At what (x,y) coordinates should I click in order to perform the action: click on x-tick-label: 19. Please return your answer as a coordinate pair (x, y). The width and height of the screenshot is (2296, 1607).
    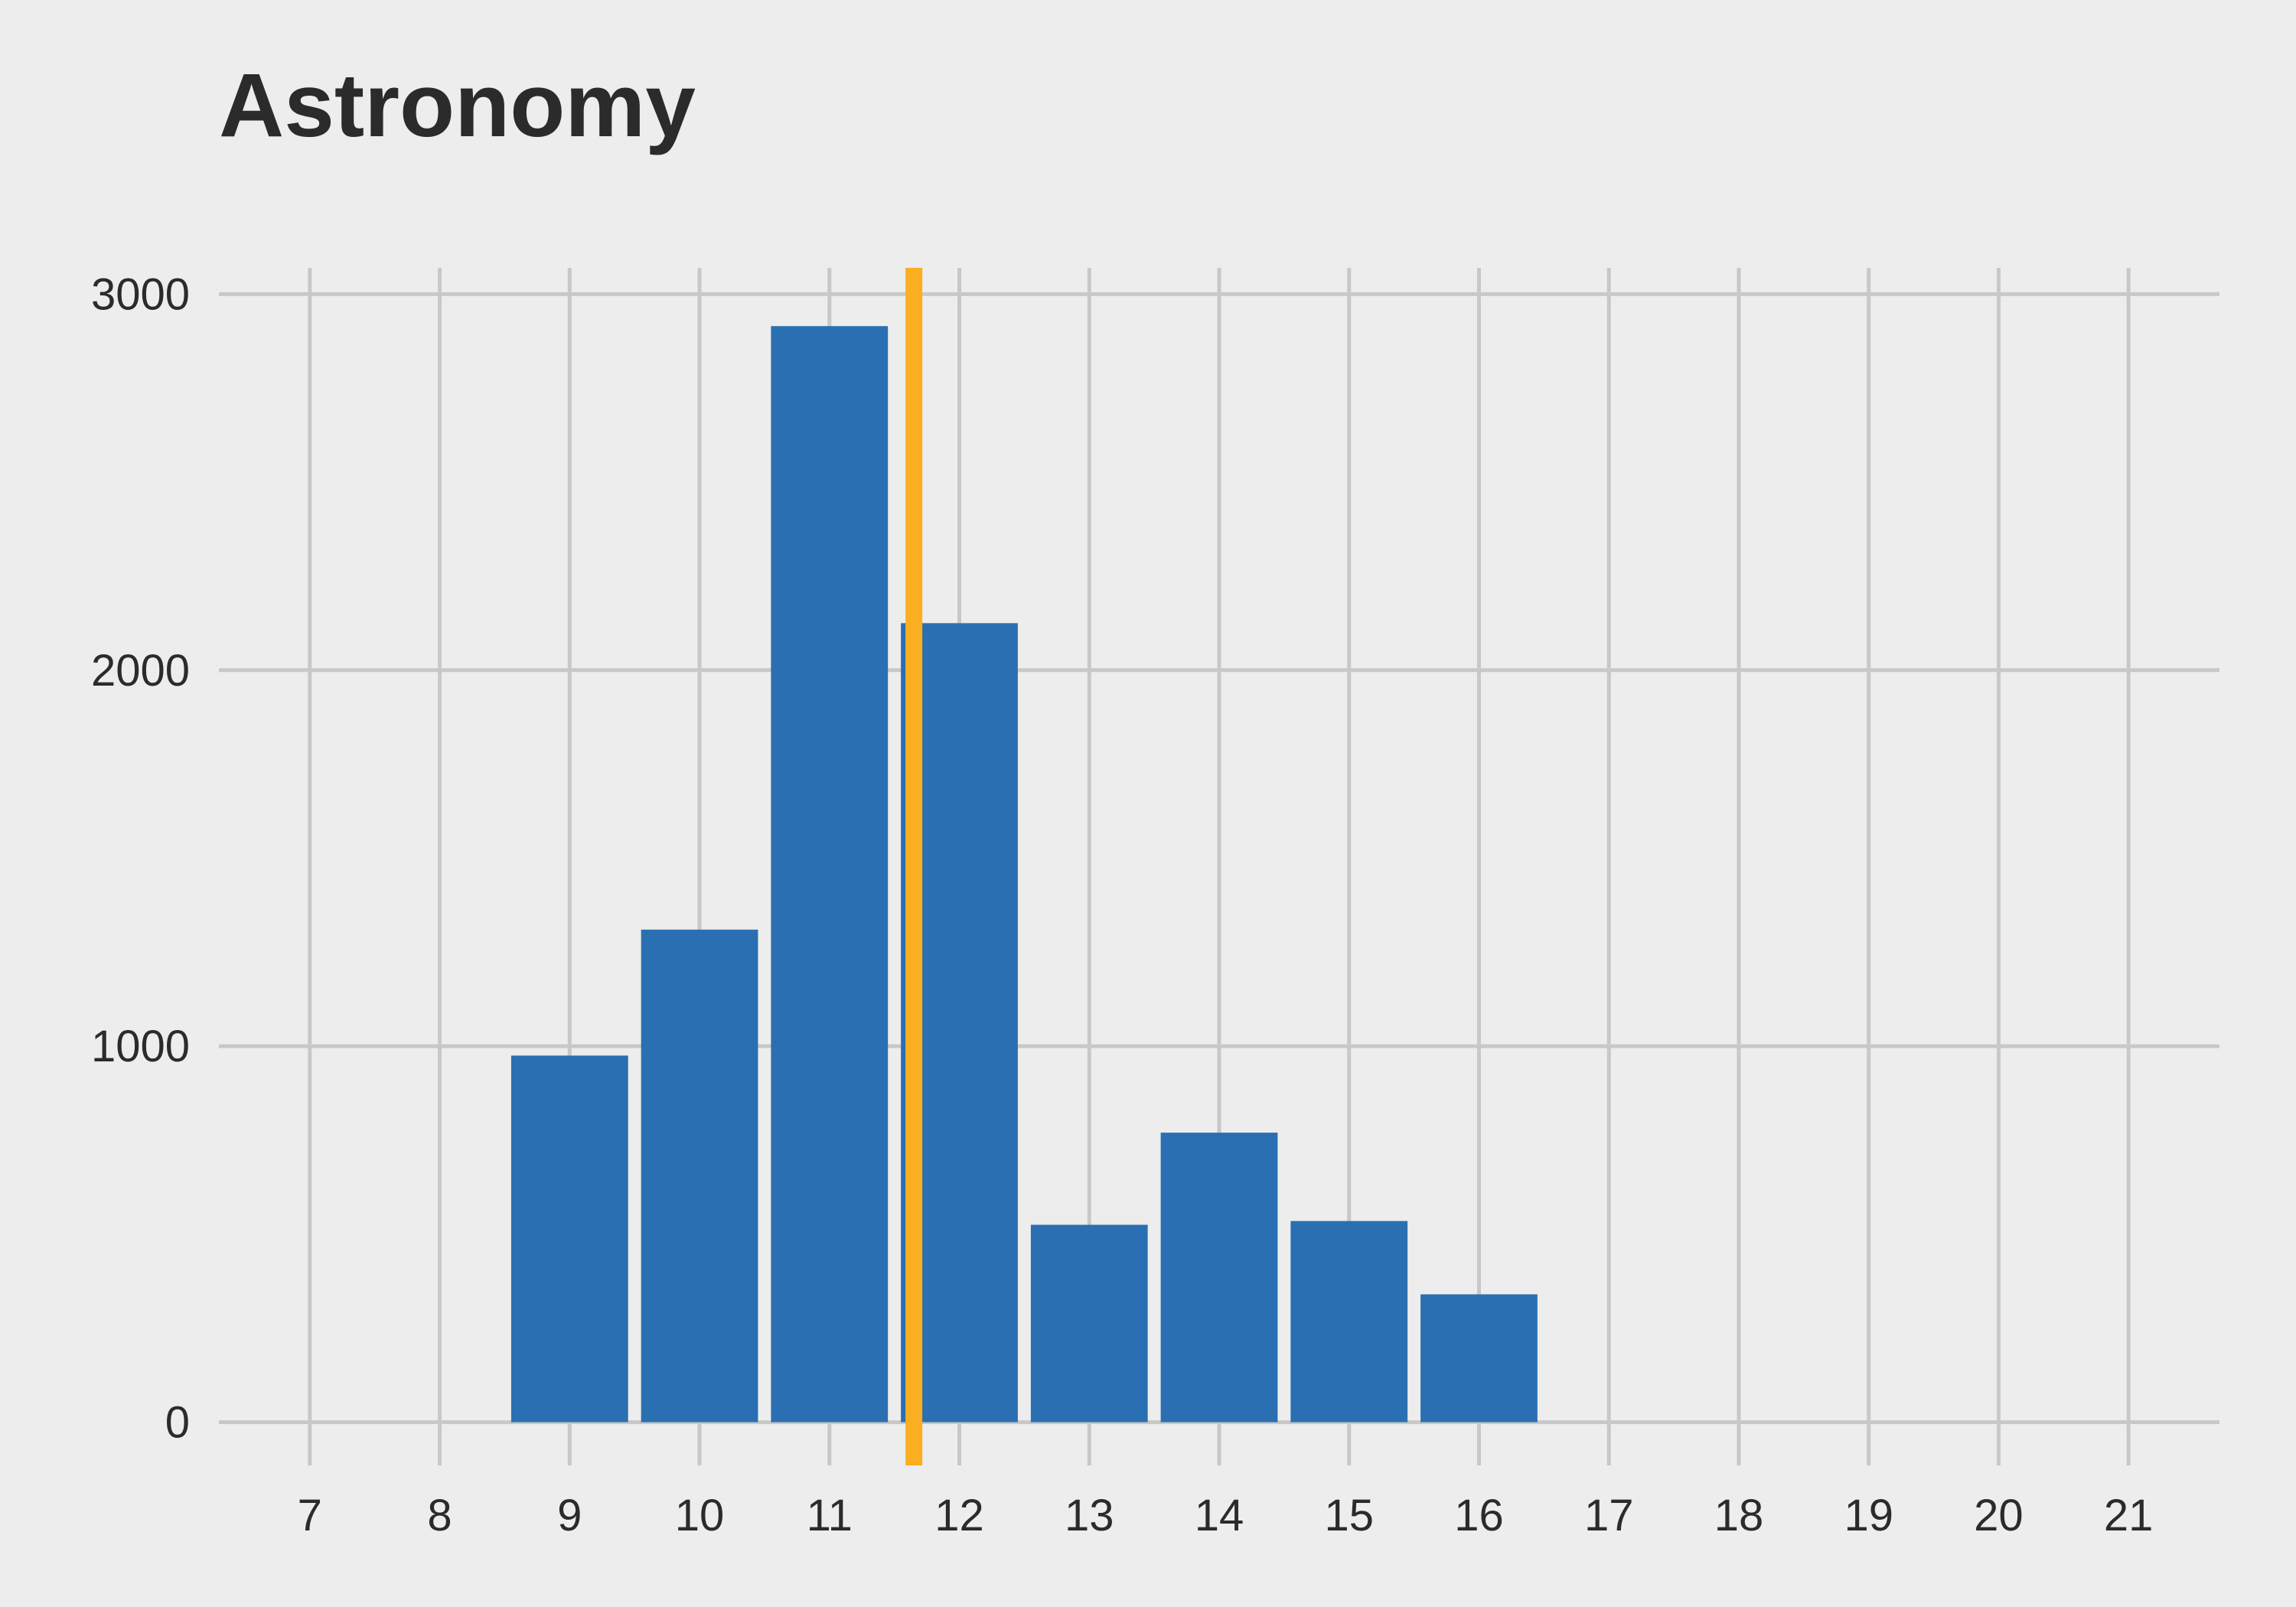
    Looking at the image, I should click on (1868, 1515).